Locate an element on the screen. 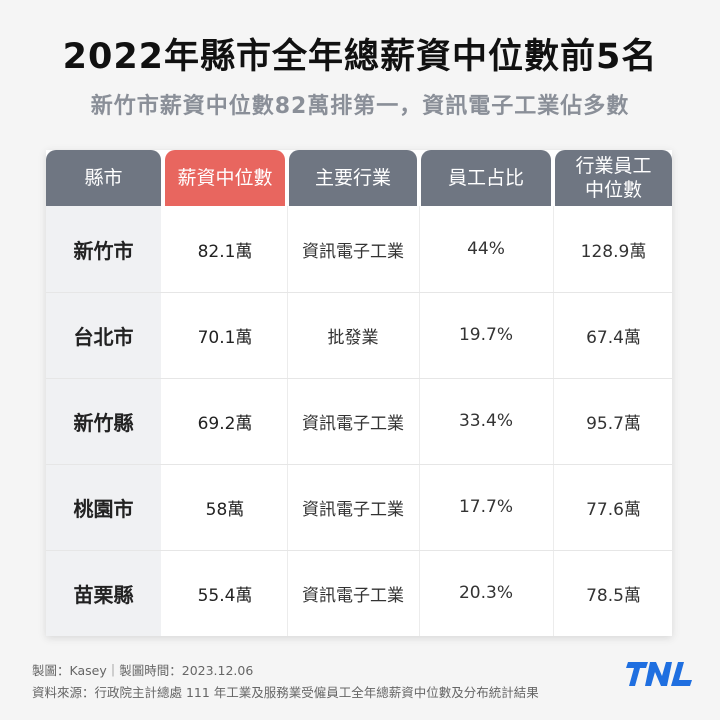 The width and height of the screenshot is (720, 720). tnl-logo-icon is located at coordinates (659, 674).